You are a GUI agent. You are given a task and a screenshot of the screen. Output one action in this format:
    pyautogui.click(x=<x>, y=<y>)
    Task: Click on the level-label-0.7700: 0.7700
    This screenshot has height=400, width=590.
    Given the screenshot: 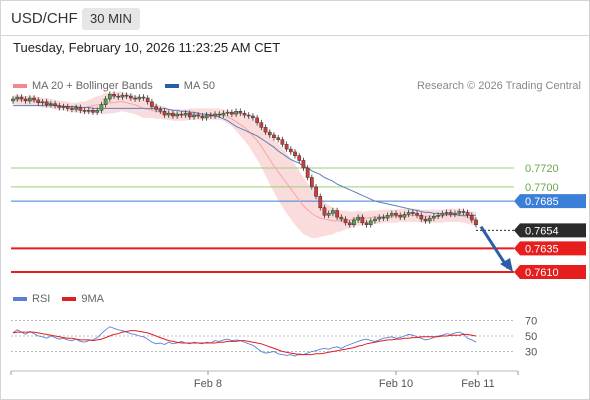 What is the action you would take?
    pyautogui.click(x=542, y=188)
    